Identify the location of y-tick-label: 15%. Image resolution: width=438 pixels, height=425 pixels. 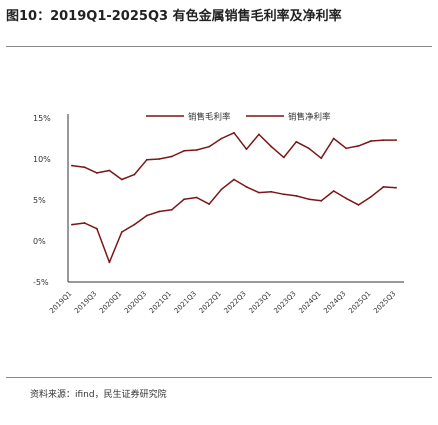
(42, 118).